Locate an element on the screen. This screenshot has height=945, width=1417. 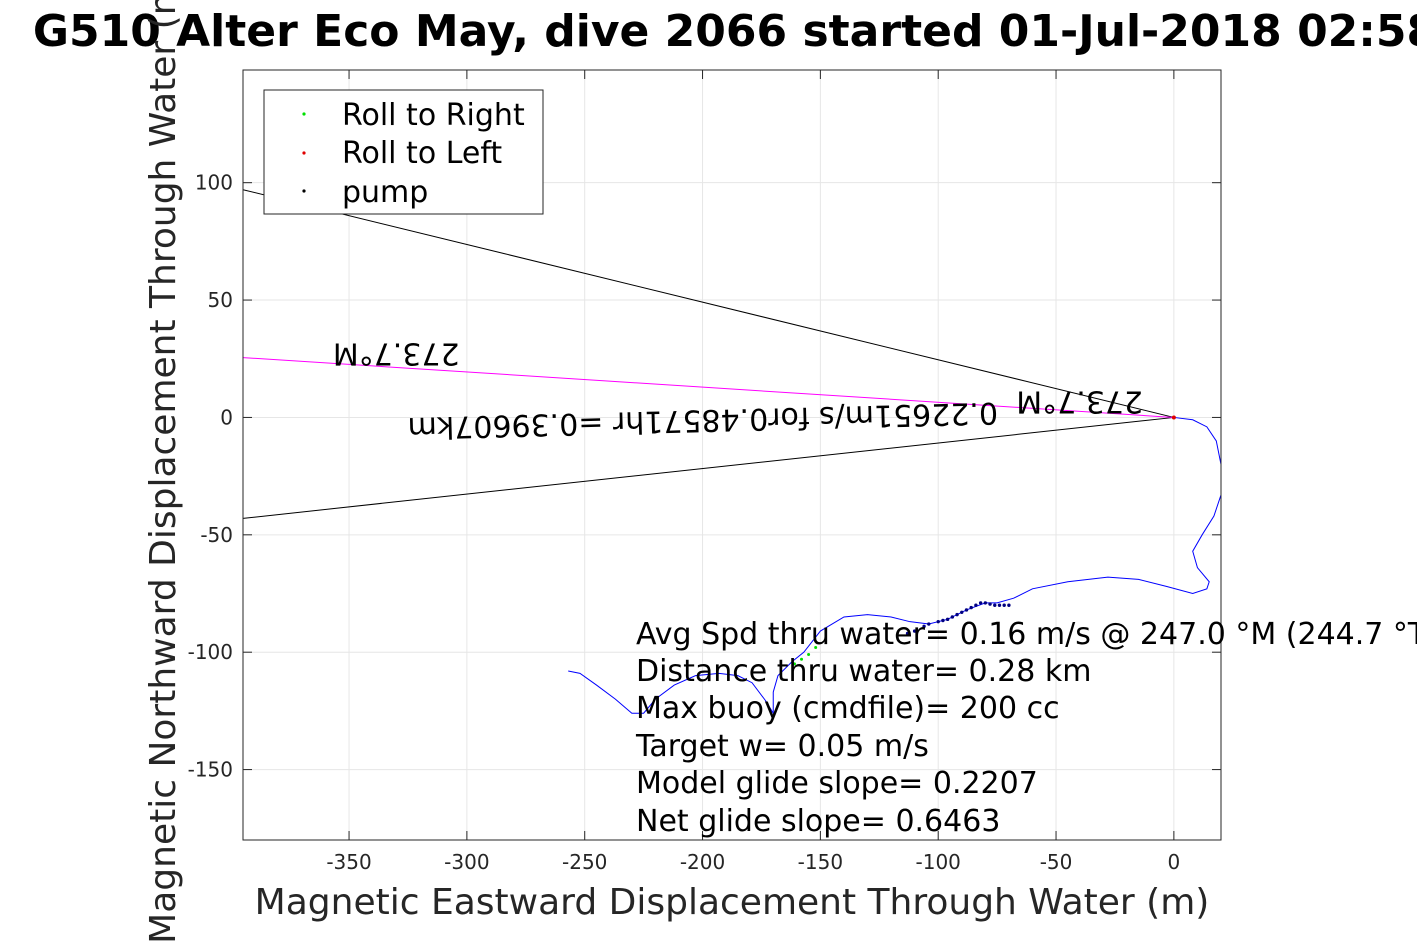
x-tick-label: -50 is located at coordinates (1056, 862).